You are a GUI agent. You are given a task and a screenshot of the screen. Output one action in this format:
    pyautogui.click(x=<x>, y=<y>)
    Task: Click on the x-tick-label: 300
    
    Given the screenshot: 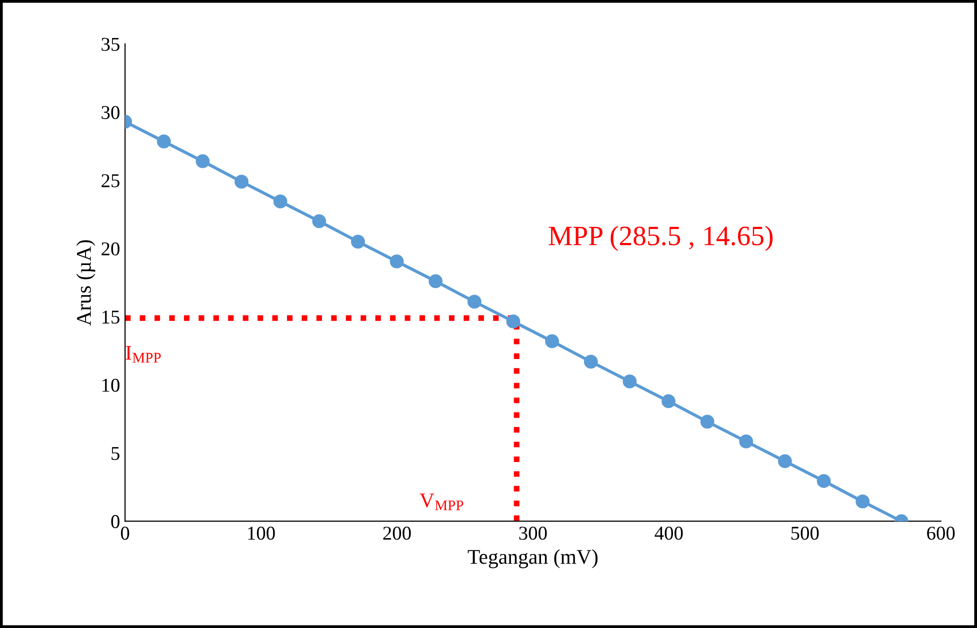 What is the action you would take?
    pyautogui.click(x=533, y=533)
    